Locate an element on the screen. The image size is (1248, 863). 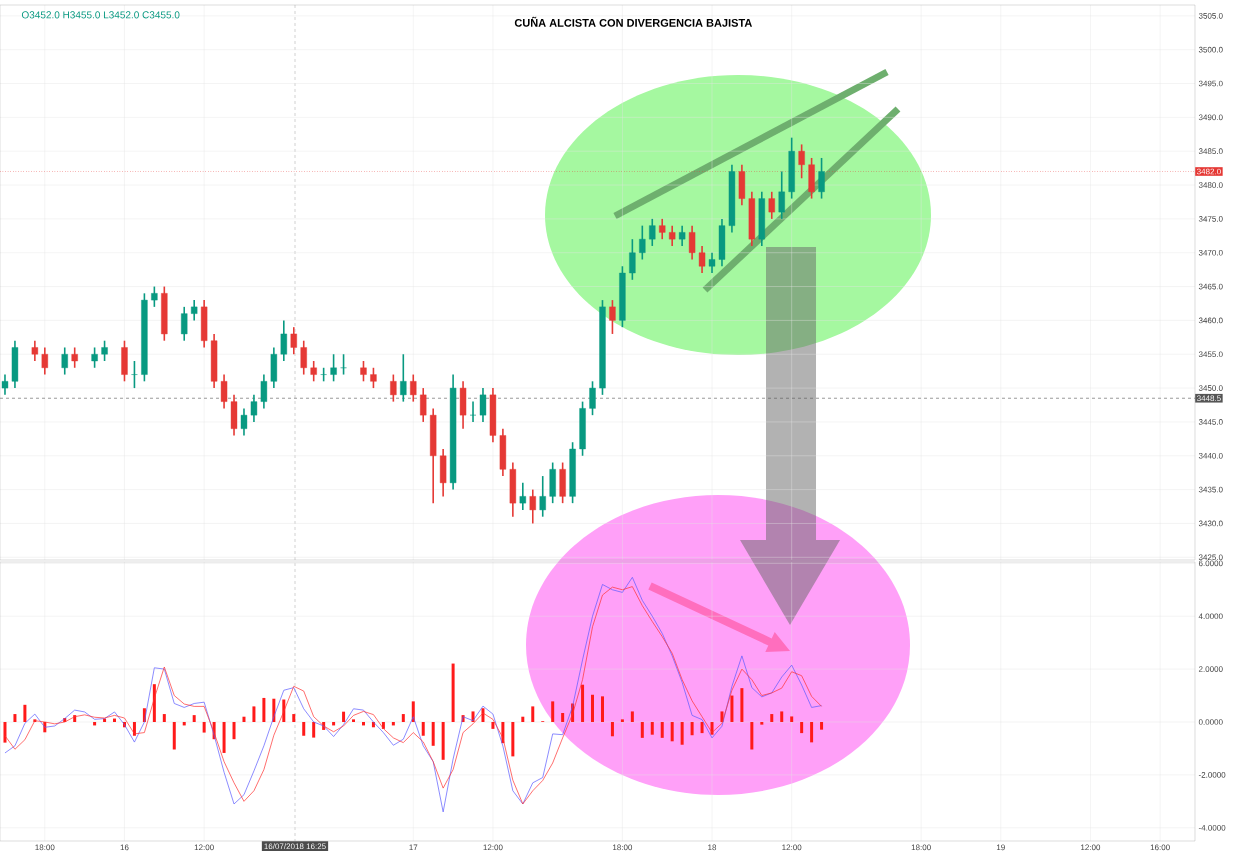
ref-line-label: 3448.5 is located at coordinates (1208, 398).